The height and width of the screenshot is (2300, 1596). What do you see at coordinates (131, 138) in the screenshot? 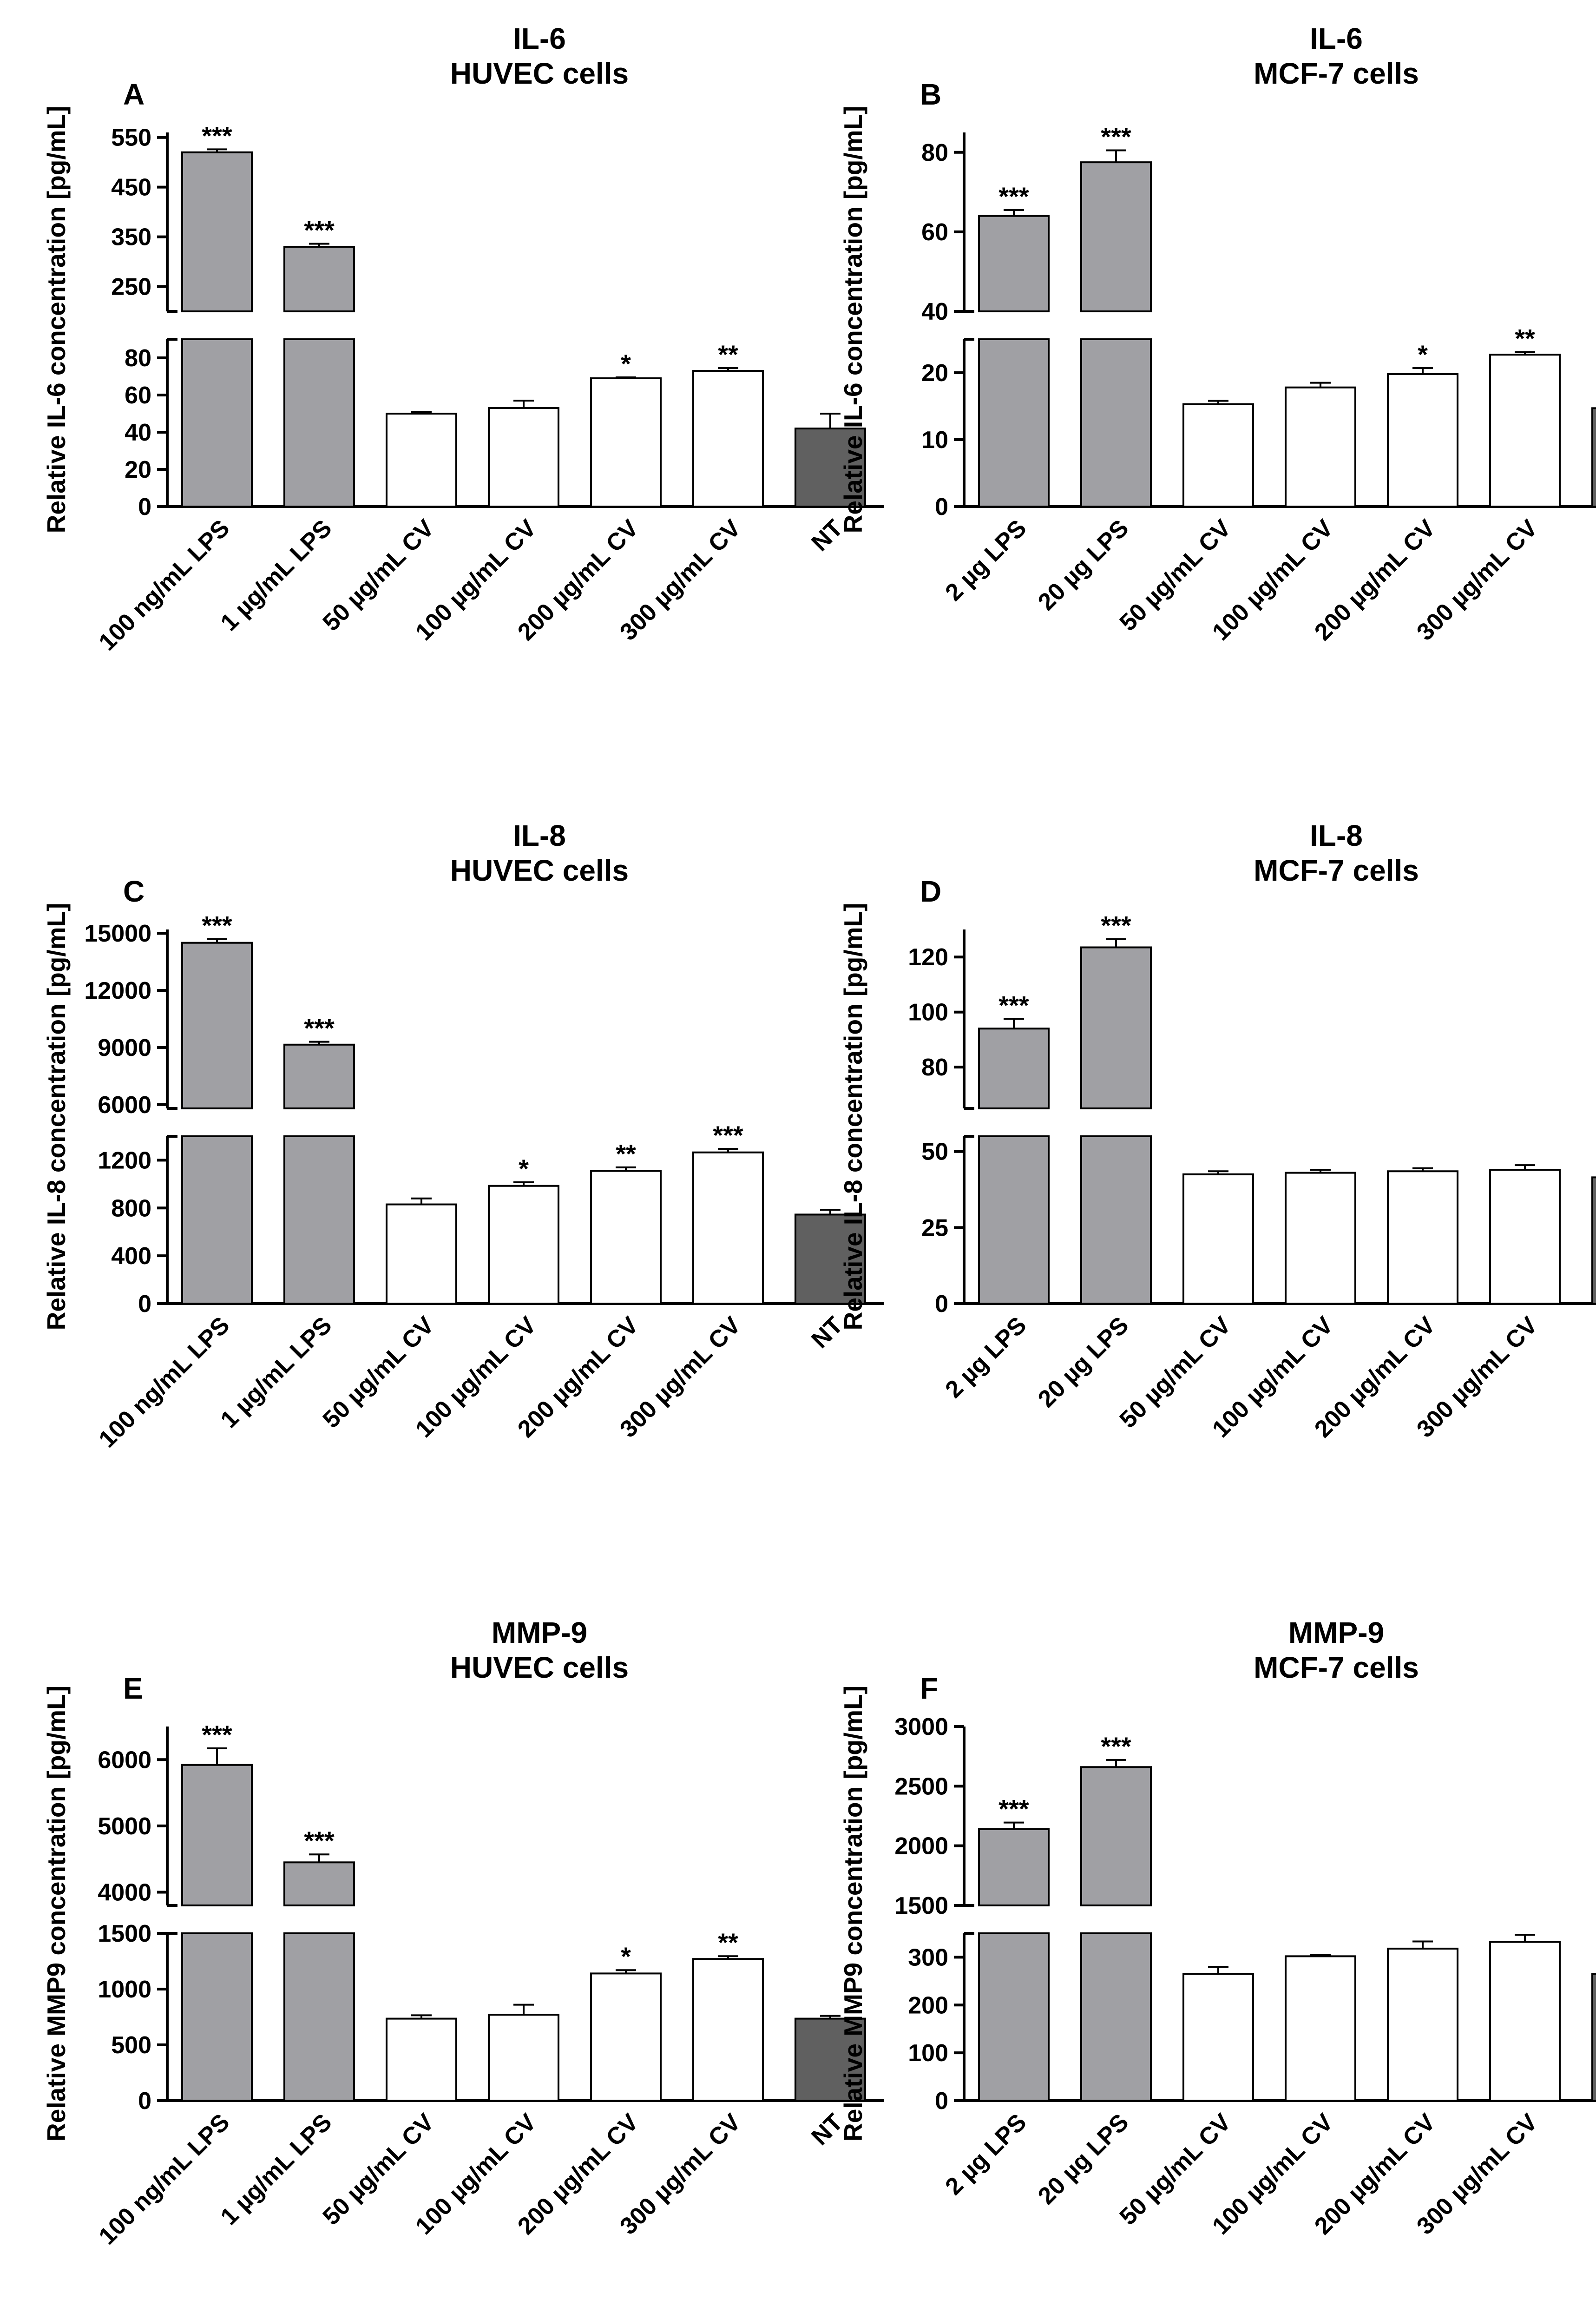
I see `y-tick-label: 550` at bounding box center [131, 138].